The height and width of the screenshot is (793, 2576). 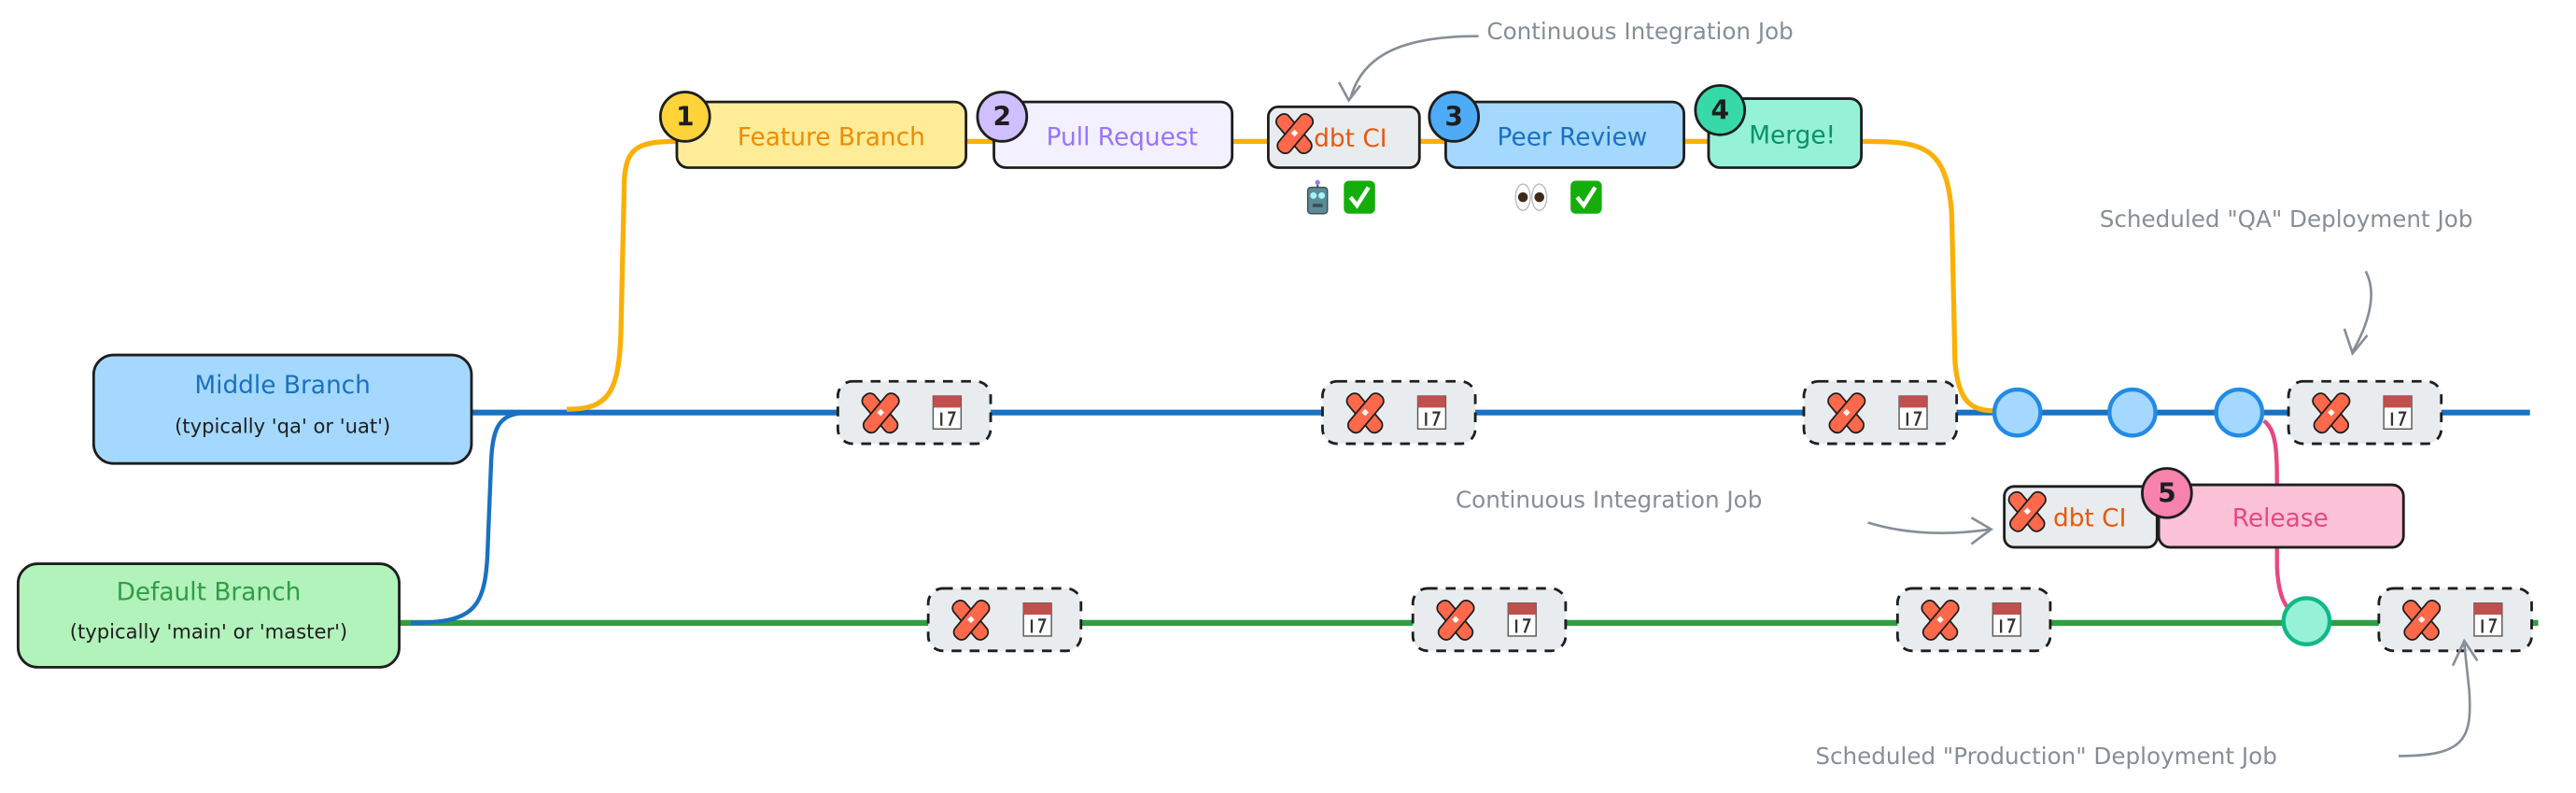 I want to click on annotation-ci-top: Continuous Integration Job, so click(x=1640, y=31).